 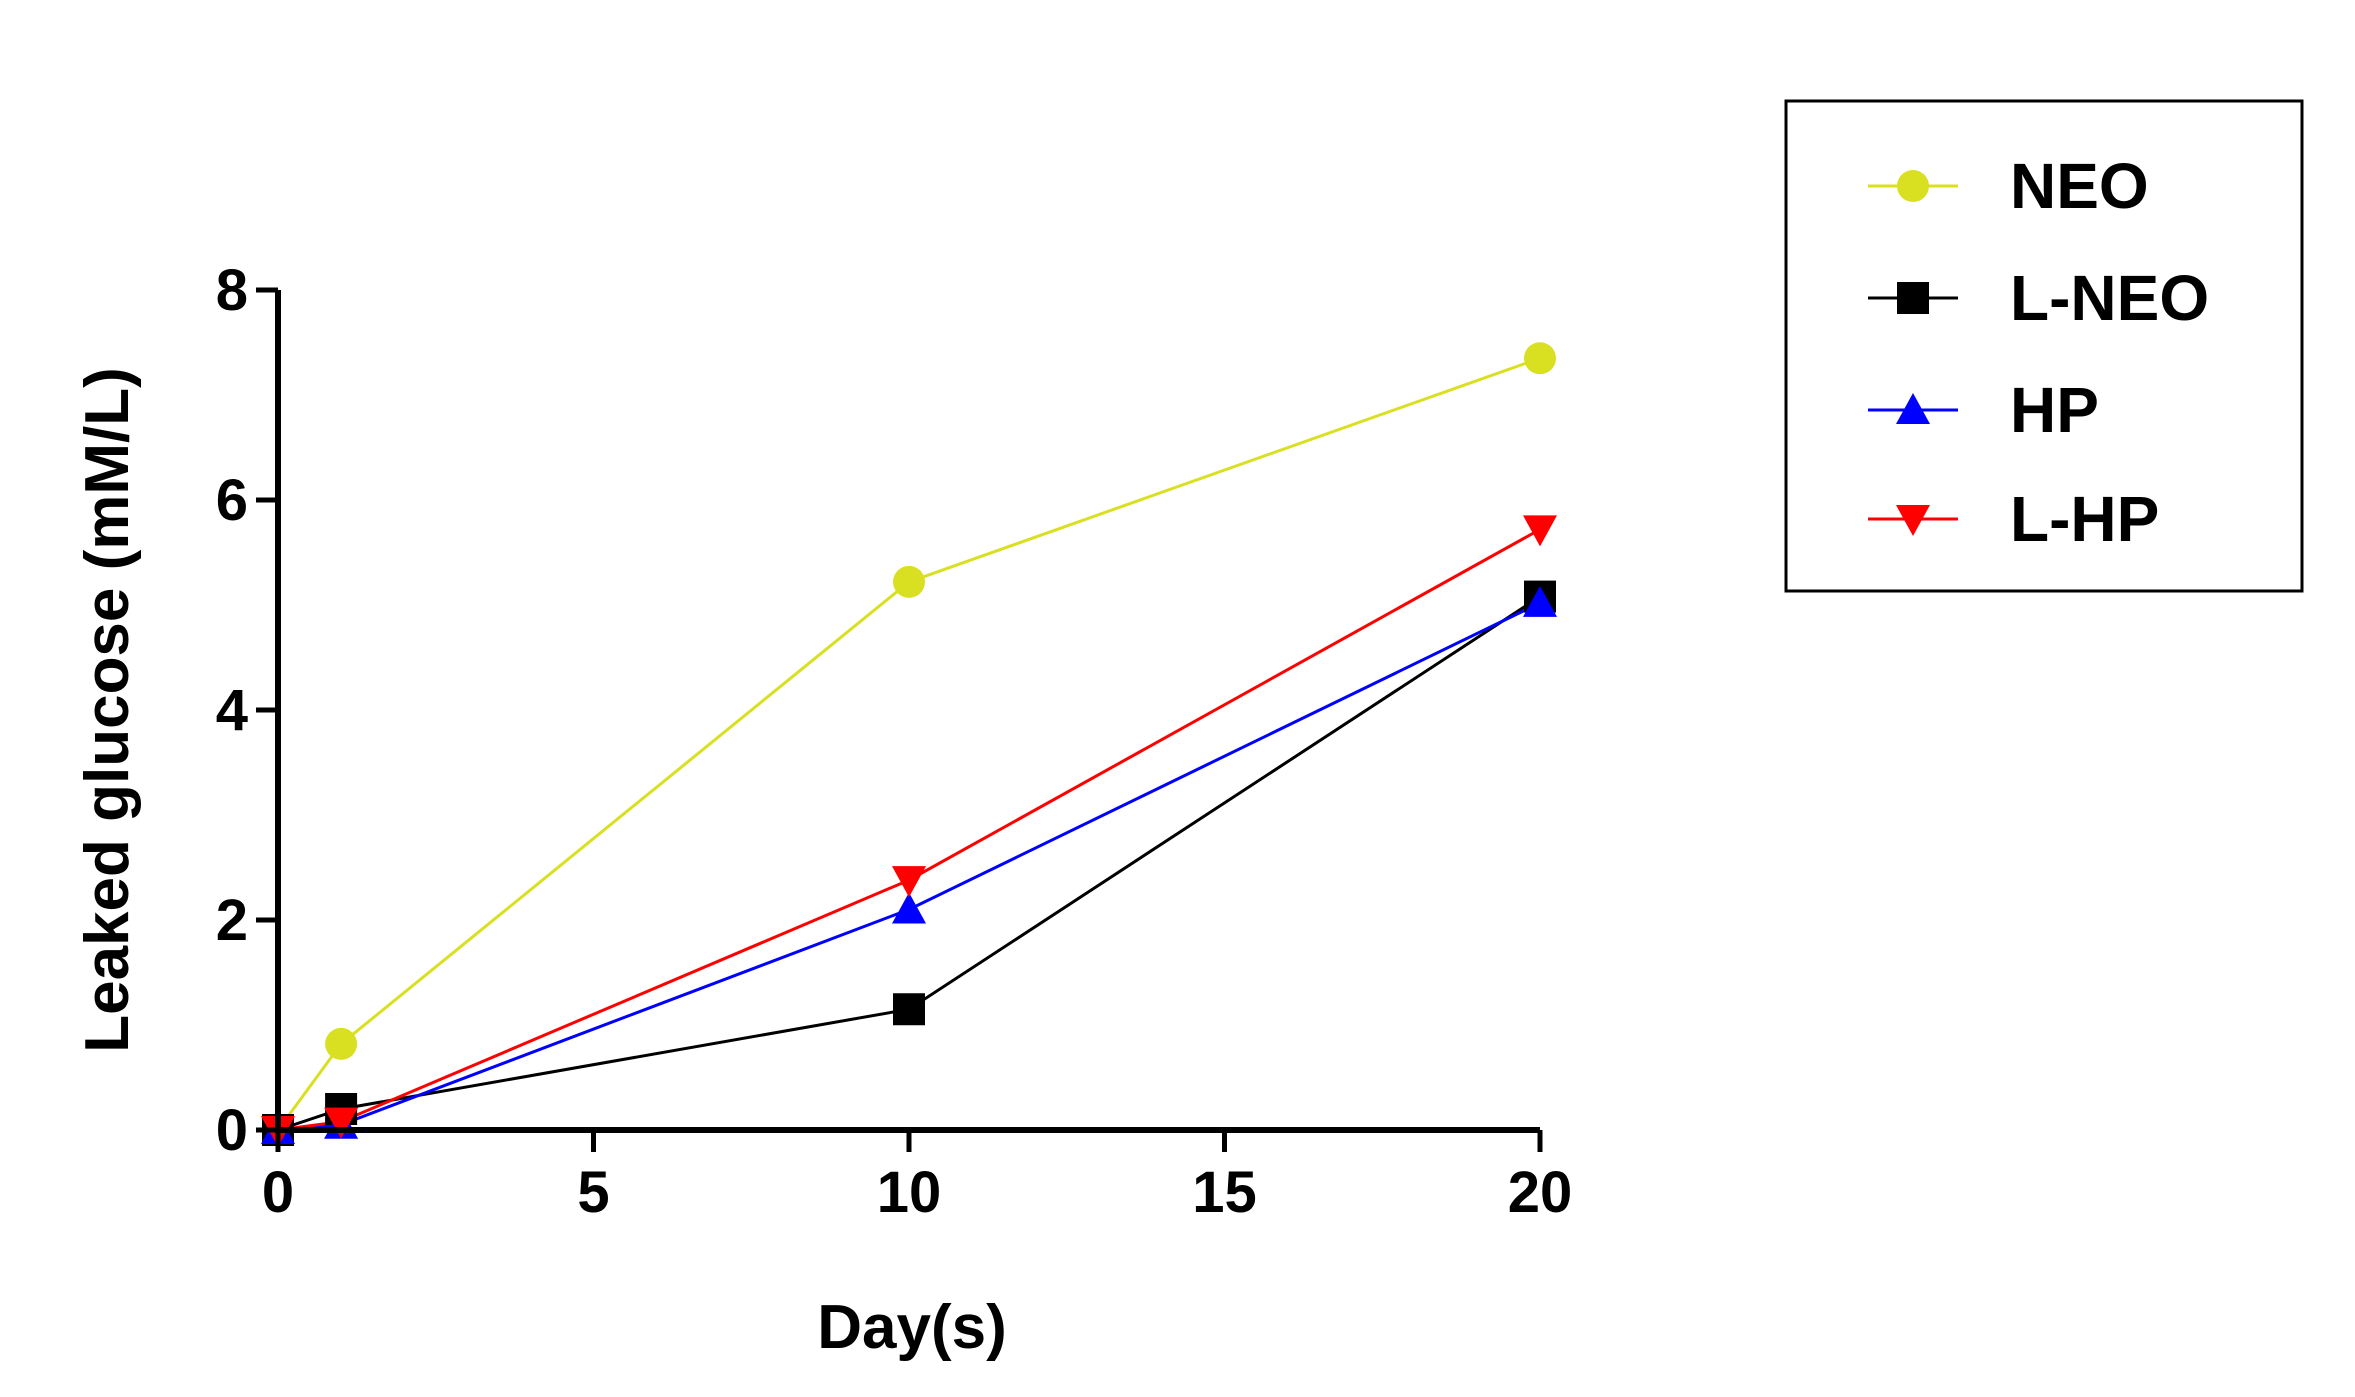 What do you see at coordinates (232, 920) in the screenshot?
I see `y-tick-label: 2` at bounding box center [232, 920].